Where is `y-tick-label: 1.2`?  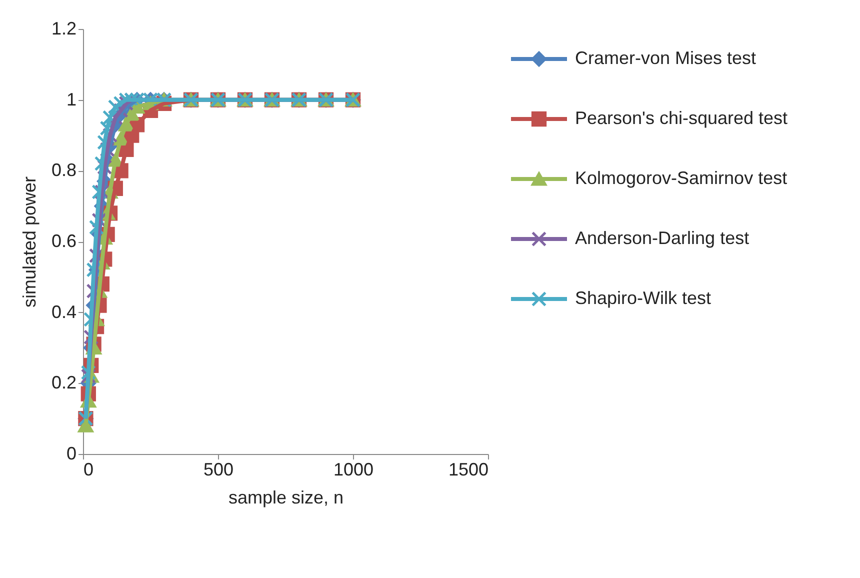
y-tick-label: 1.2 is located at coordinates (63, 28).